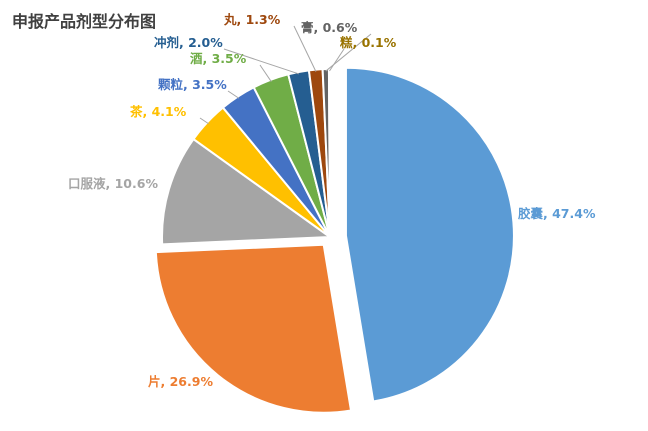 The height and width of the screenshot is (431, 648). I want to click on leader-line-茶, so click(204, 121).